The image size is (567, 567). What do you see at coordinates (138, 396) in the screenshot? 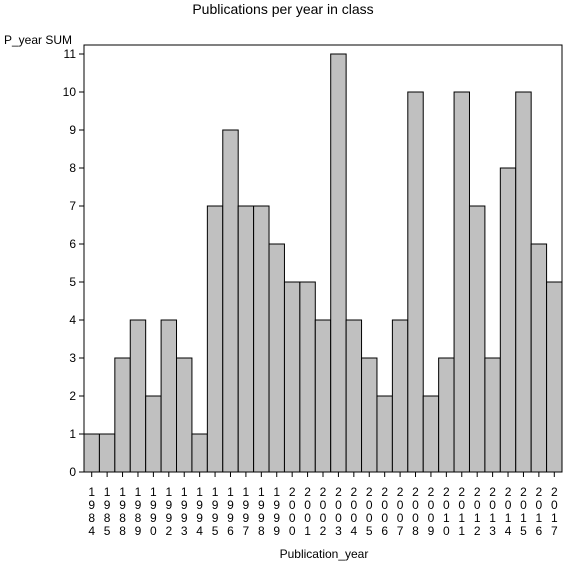
I see `bar-1989` at bounding box center [138, 396].